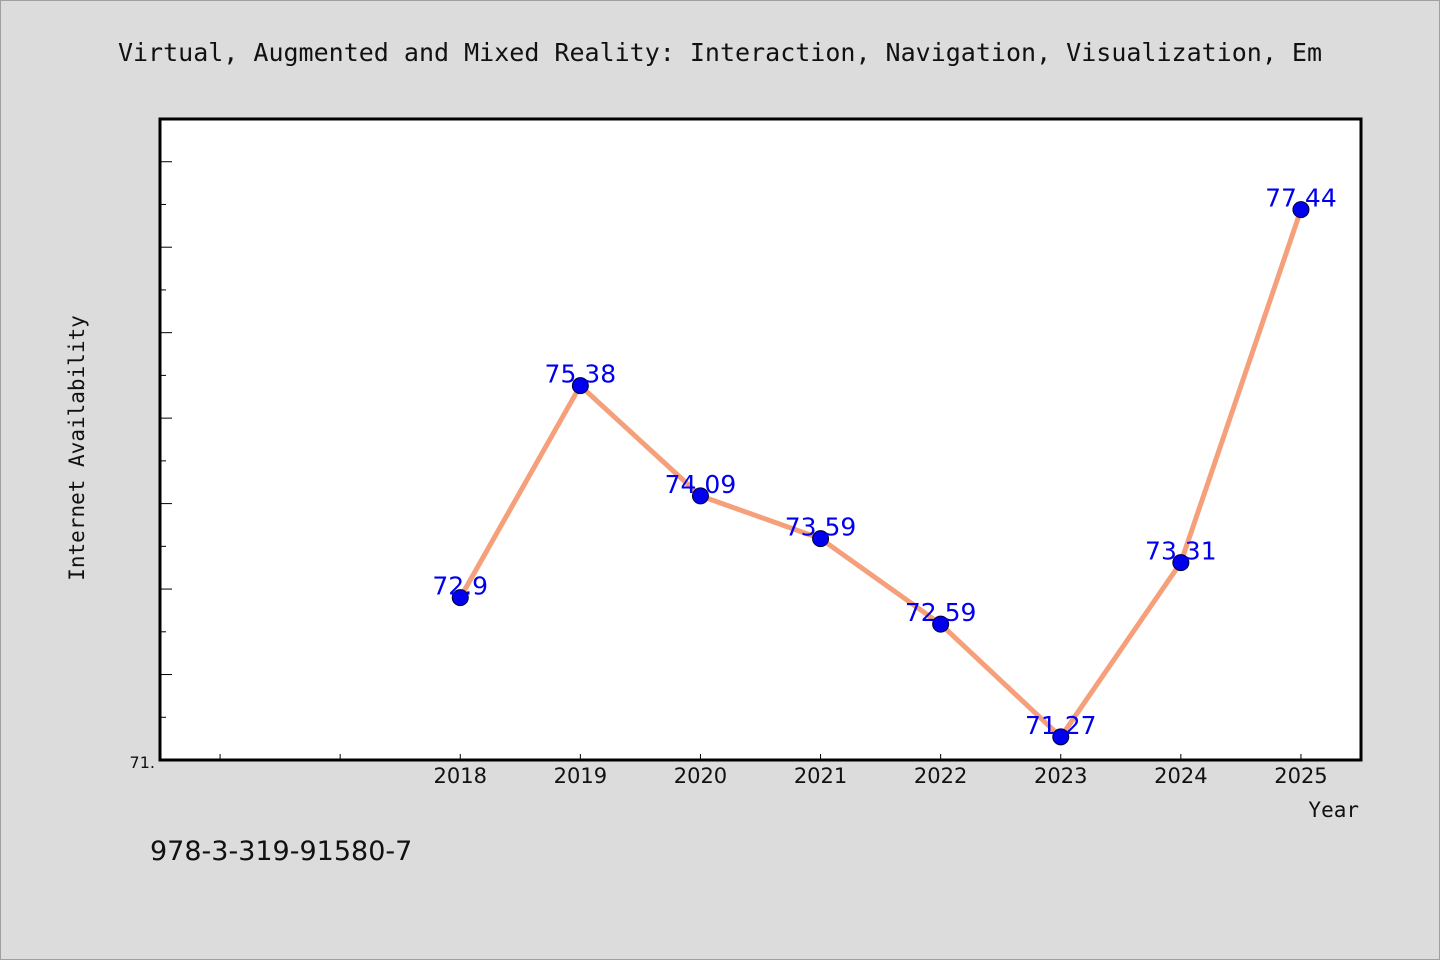 This screenshot has height=960, width=1440. What do you see at coordinates (941, 612) in the screenshot?
I see `data-label: 72.59` at bounding box center [941, 612].